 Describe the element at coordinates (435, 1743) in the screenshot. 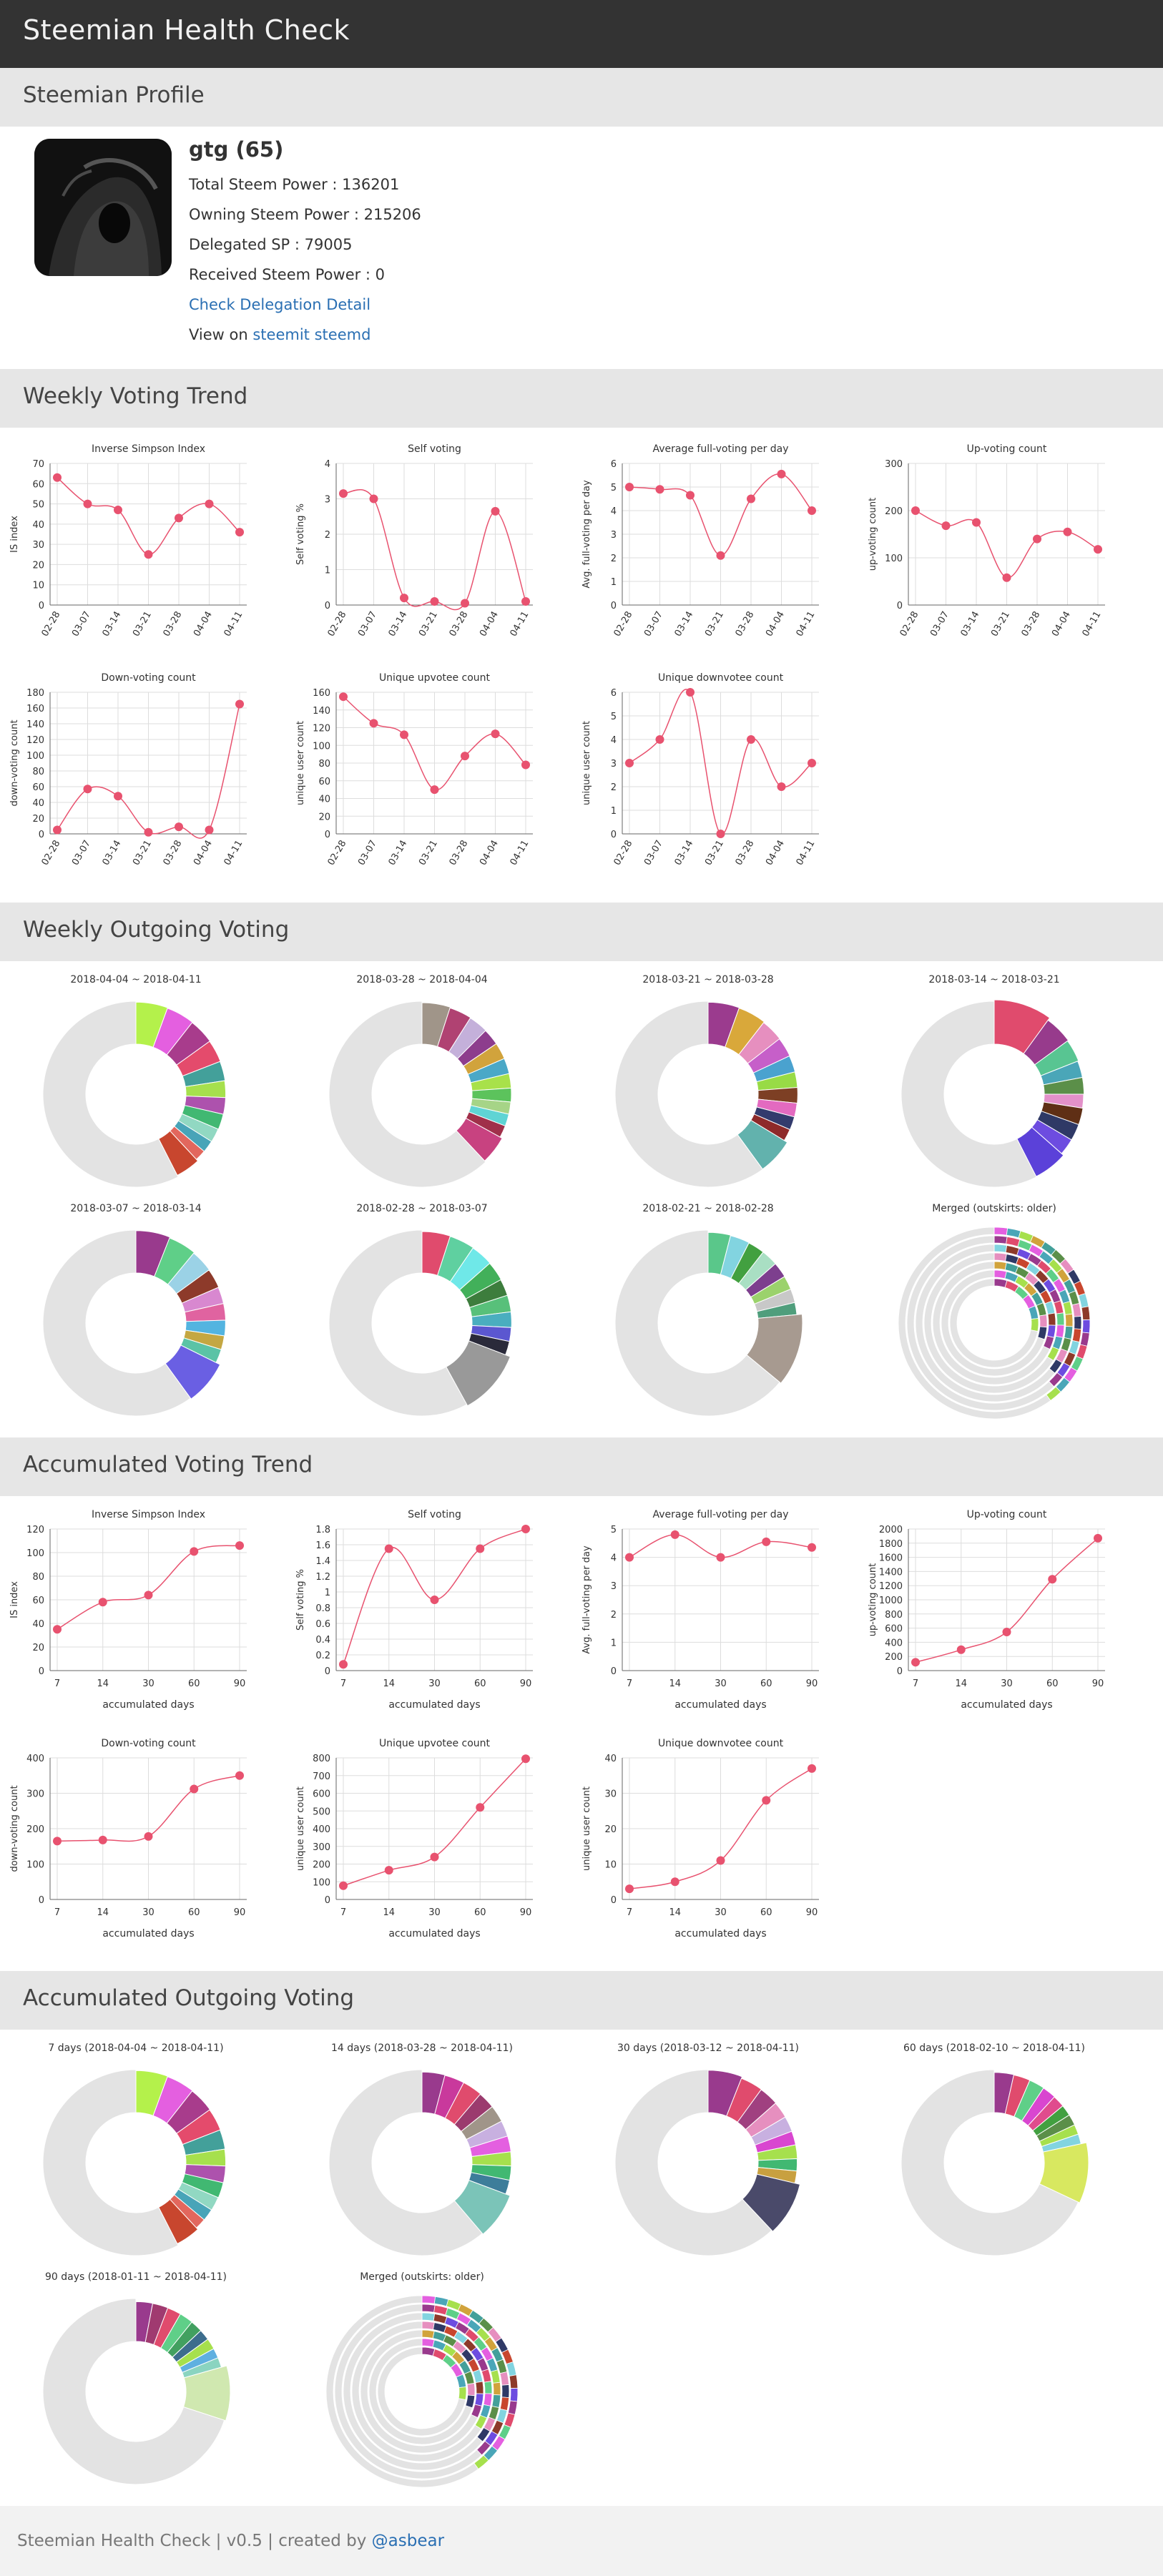

I see `chart-title: Unique upvotee count` at that location.